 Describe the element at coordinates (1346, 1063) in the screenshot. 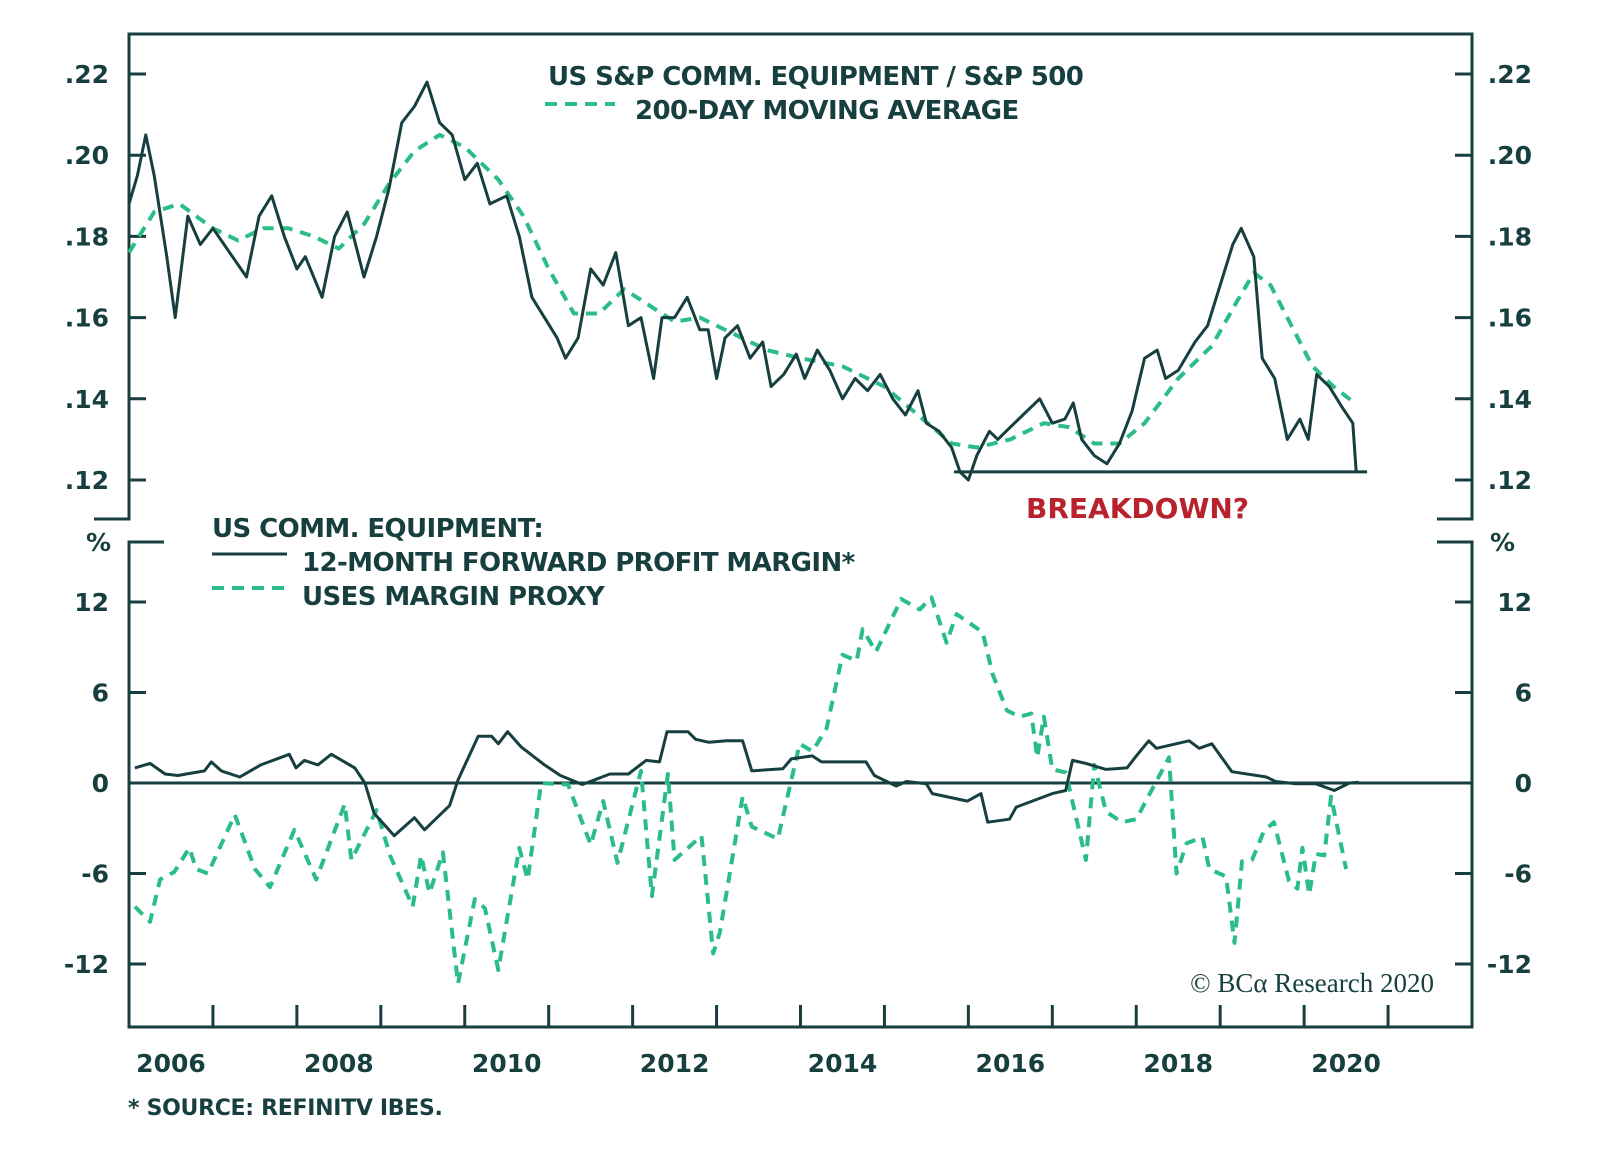

I see `x-tick-label: 2020` at that location.